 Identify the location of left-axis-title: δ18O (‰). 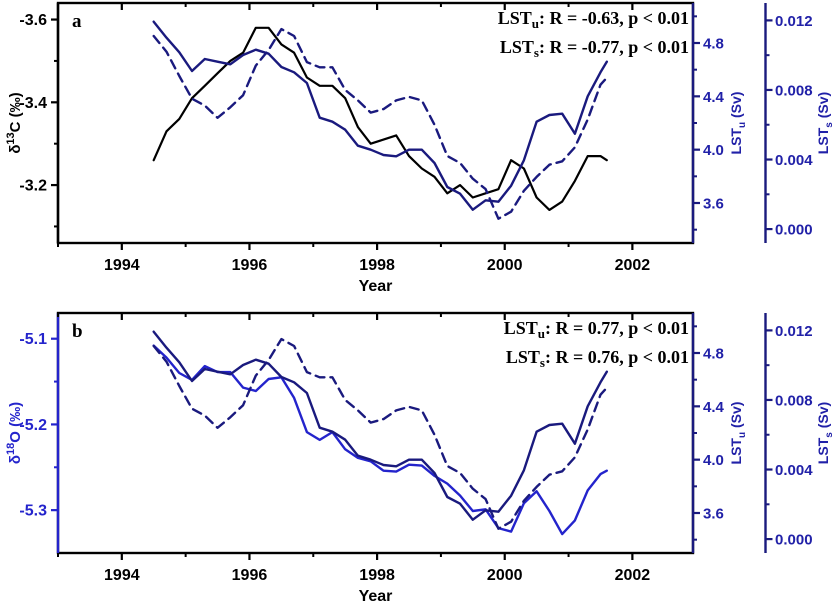
(14, 433).